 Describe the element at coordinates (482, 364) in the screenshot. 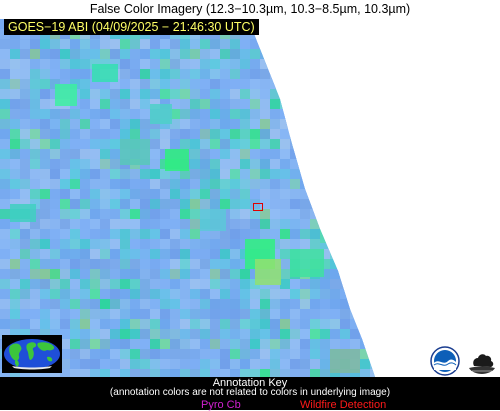

I see `cimss-logo-icon` at that location.